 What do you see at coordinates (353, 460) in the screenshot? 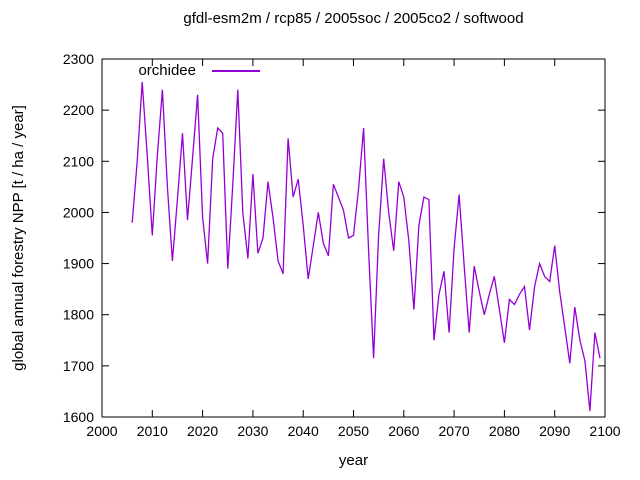
I see `x-axis-label: year` at bounding box center [353, 460].